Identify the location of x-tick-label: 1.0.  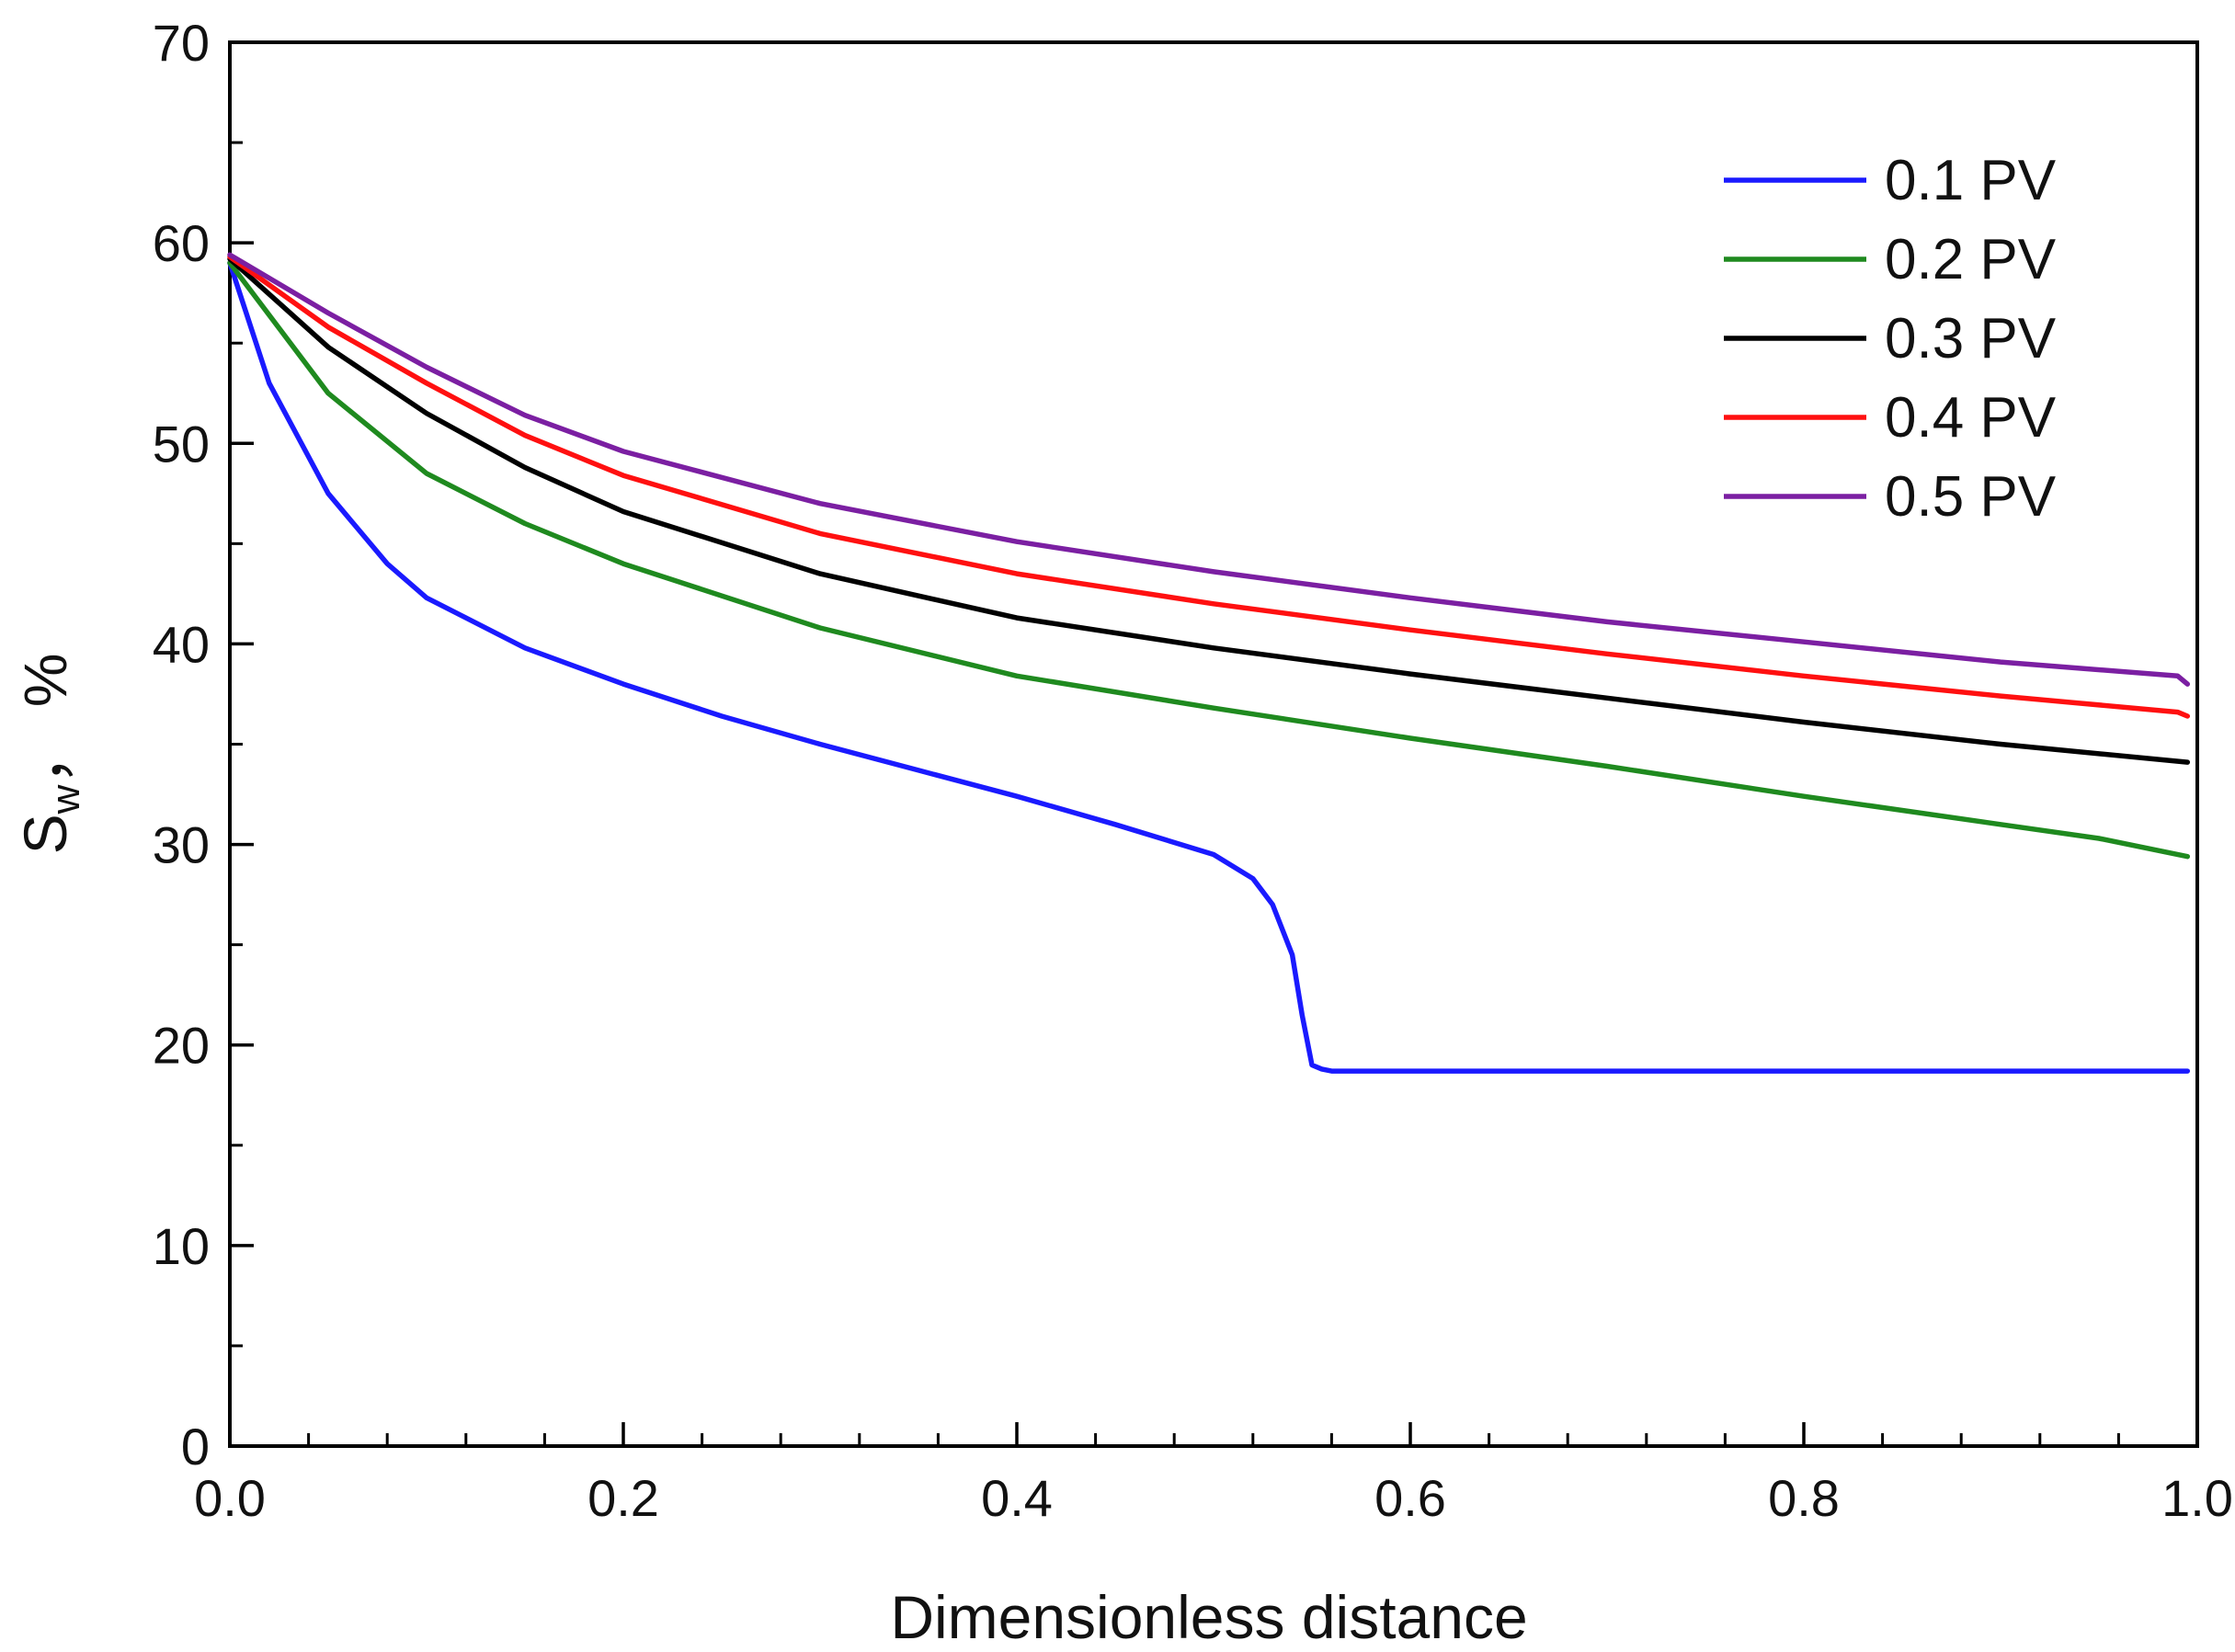
(2197, 1498).